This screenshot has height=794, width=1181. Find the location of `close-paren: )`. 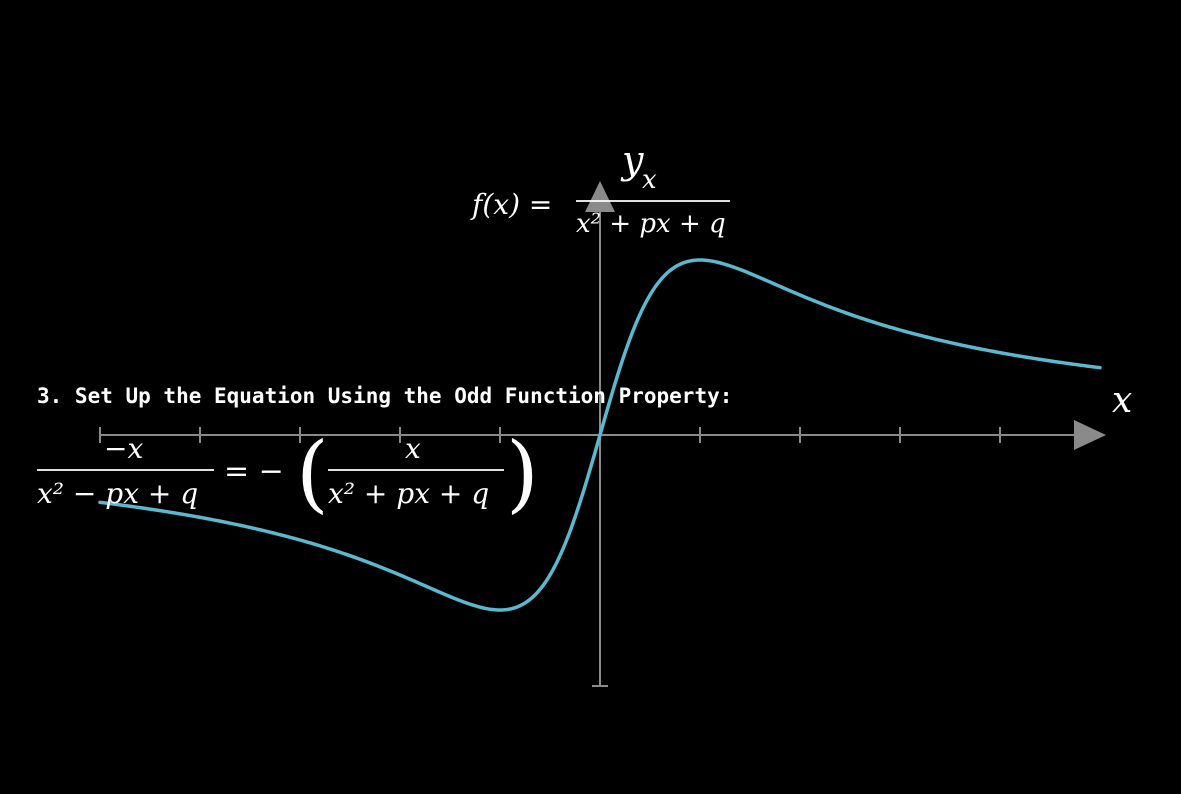

close-paren: ) is located at coordinates (522, 473).